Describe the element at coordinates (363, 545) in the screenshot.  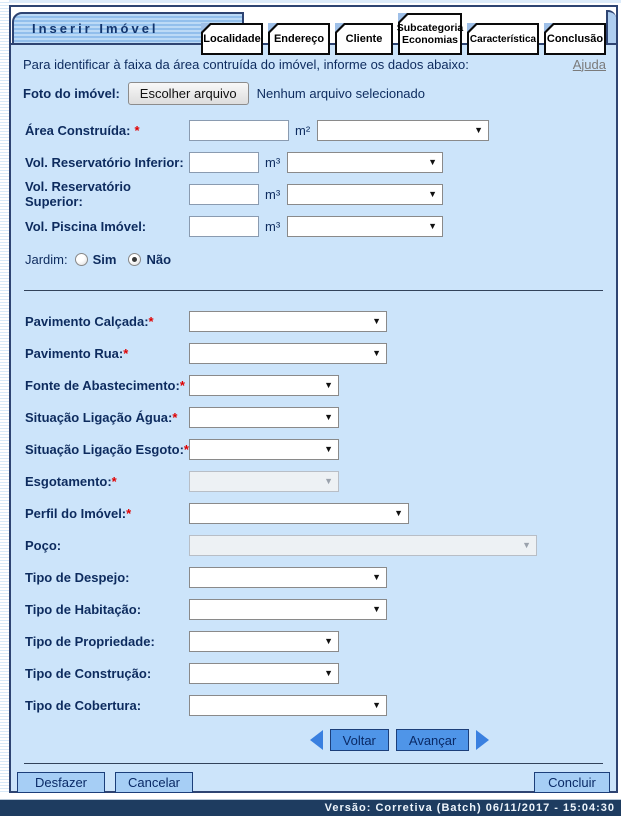
I see `poco-select: ▼` at that location.